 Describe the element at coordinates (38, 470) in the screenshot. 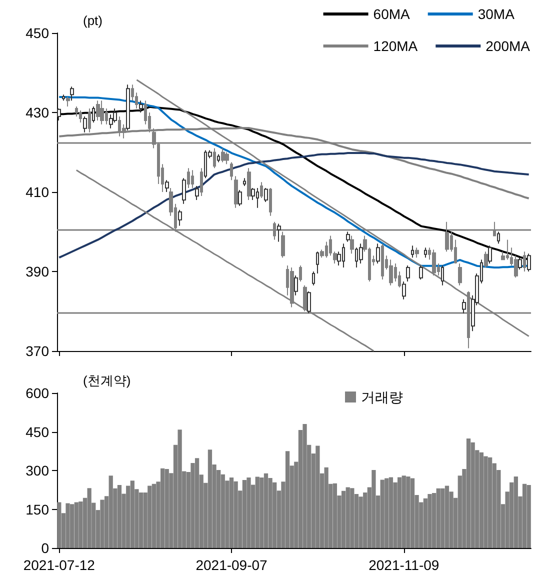

I see `y-tick-label: 300` at that location.